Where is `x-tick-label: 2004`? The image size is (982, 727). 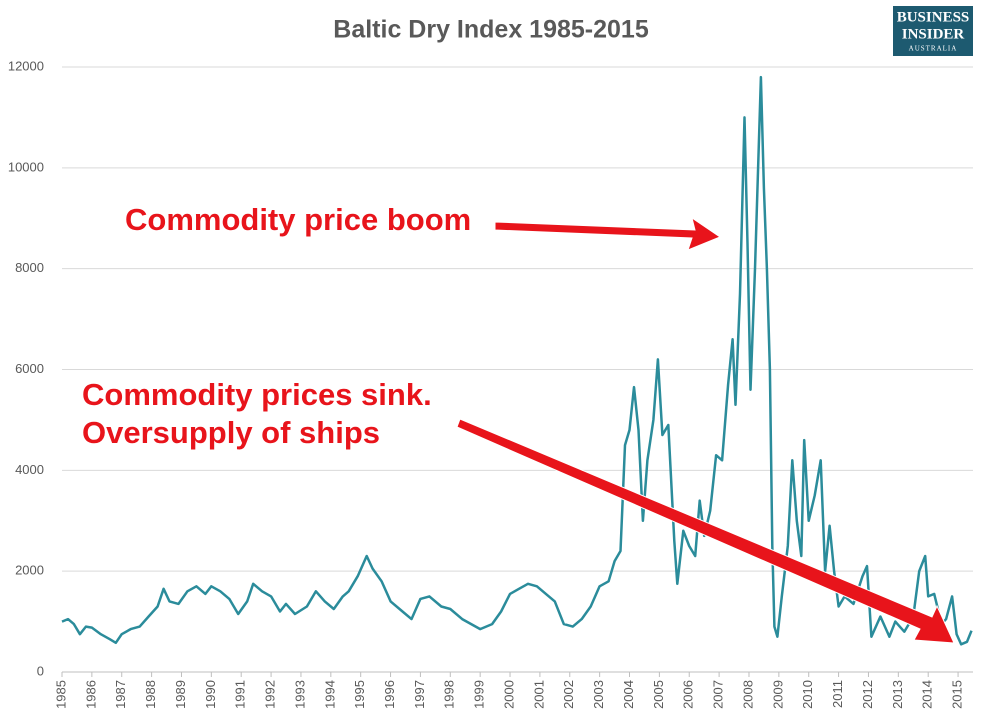 x-tick-label: 2004 is located at coordinates (628, 694).